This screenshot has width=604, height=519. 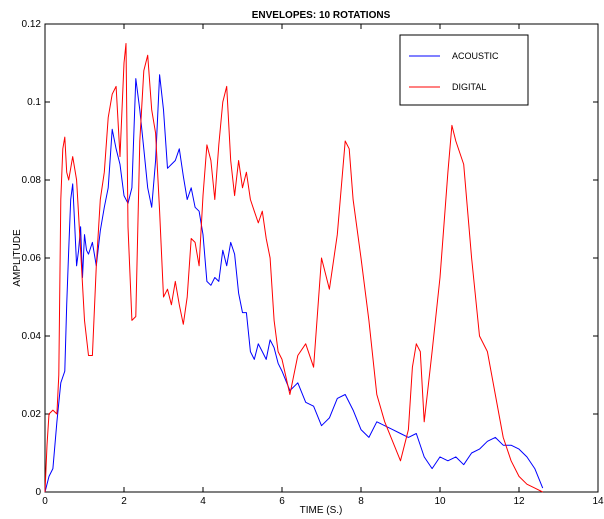 I want to click on y-tick-label: 0.12, so click(x=32, y=24).